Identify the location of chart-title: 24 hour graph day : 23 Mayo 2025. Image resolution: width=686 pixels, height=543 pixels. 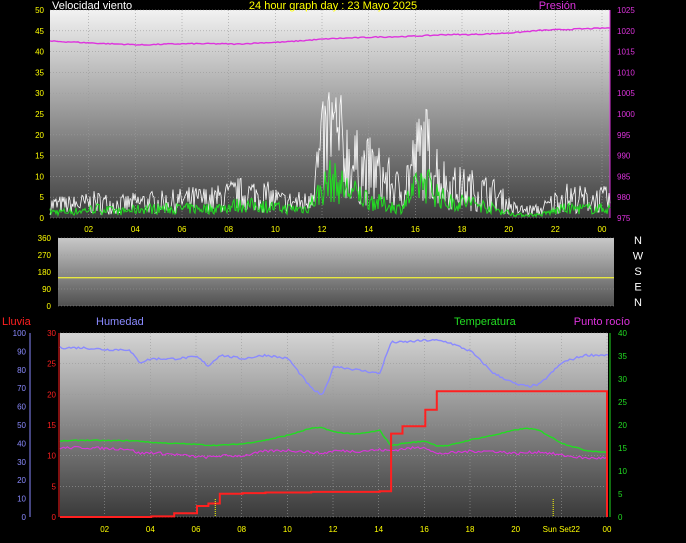
(333, 6).